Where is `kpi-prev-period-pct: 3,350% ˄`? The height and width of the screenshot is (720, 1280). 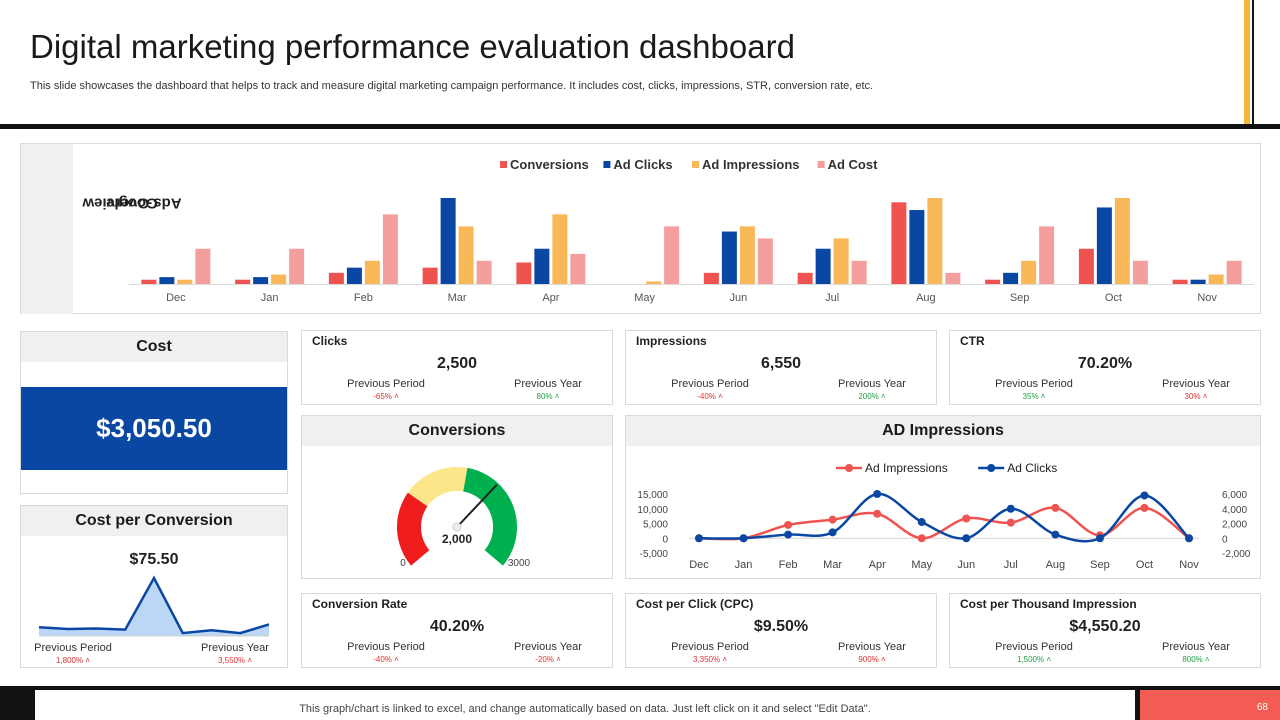
kpi-prev-period-pct: 3,350% ˄ is located at coordinates (710, 659).